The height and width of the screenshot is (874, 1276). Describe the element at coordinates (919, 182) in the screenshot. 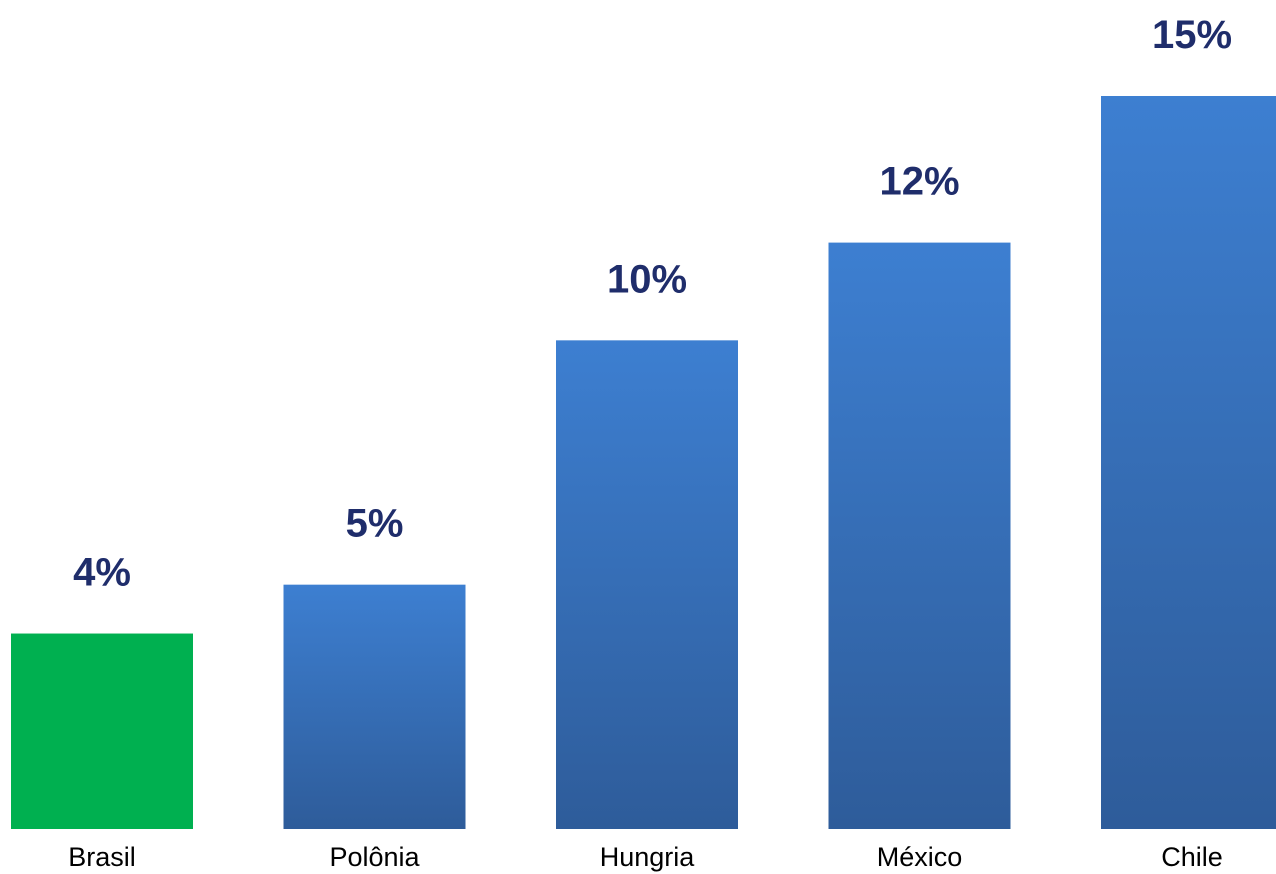

I see `value-label-mexico: 12%` at that location.